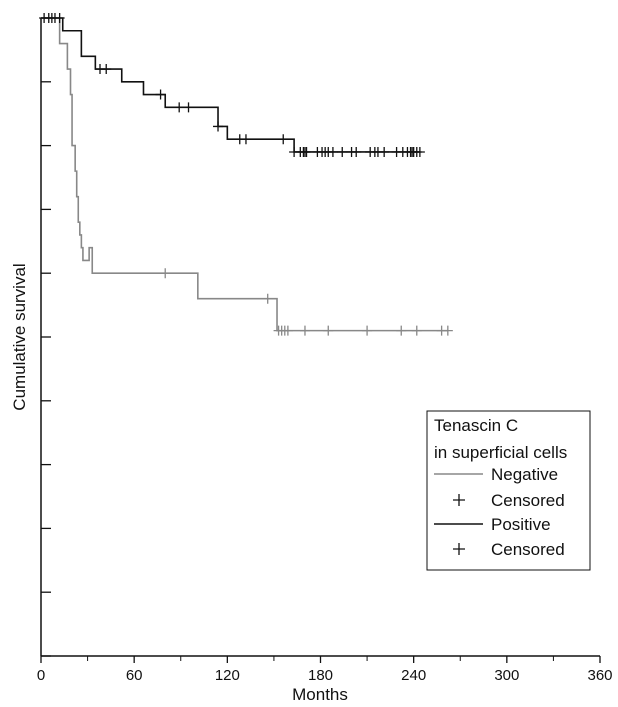 This screenshot has width=618, height=707. What do you see at coordinates (320, 694) in the screenshot?
I see `x-axis-title: Months` at bounding box center [320, 694].